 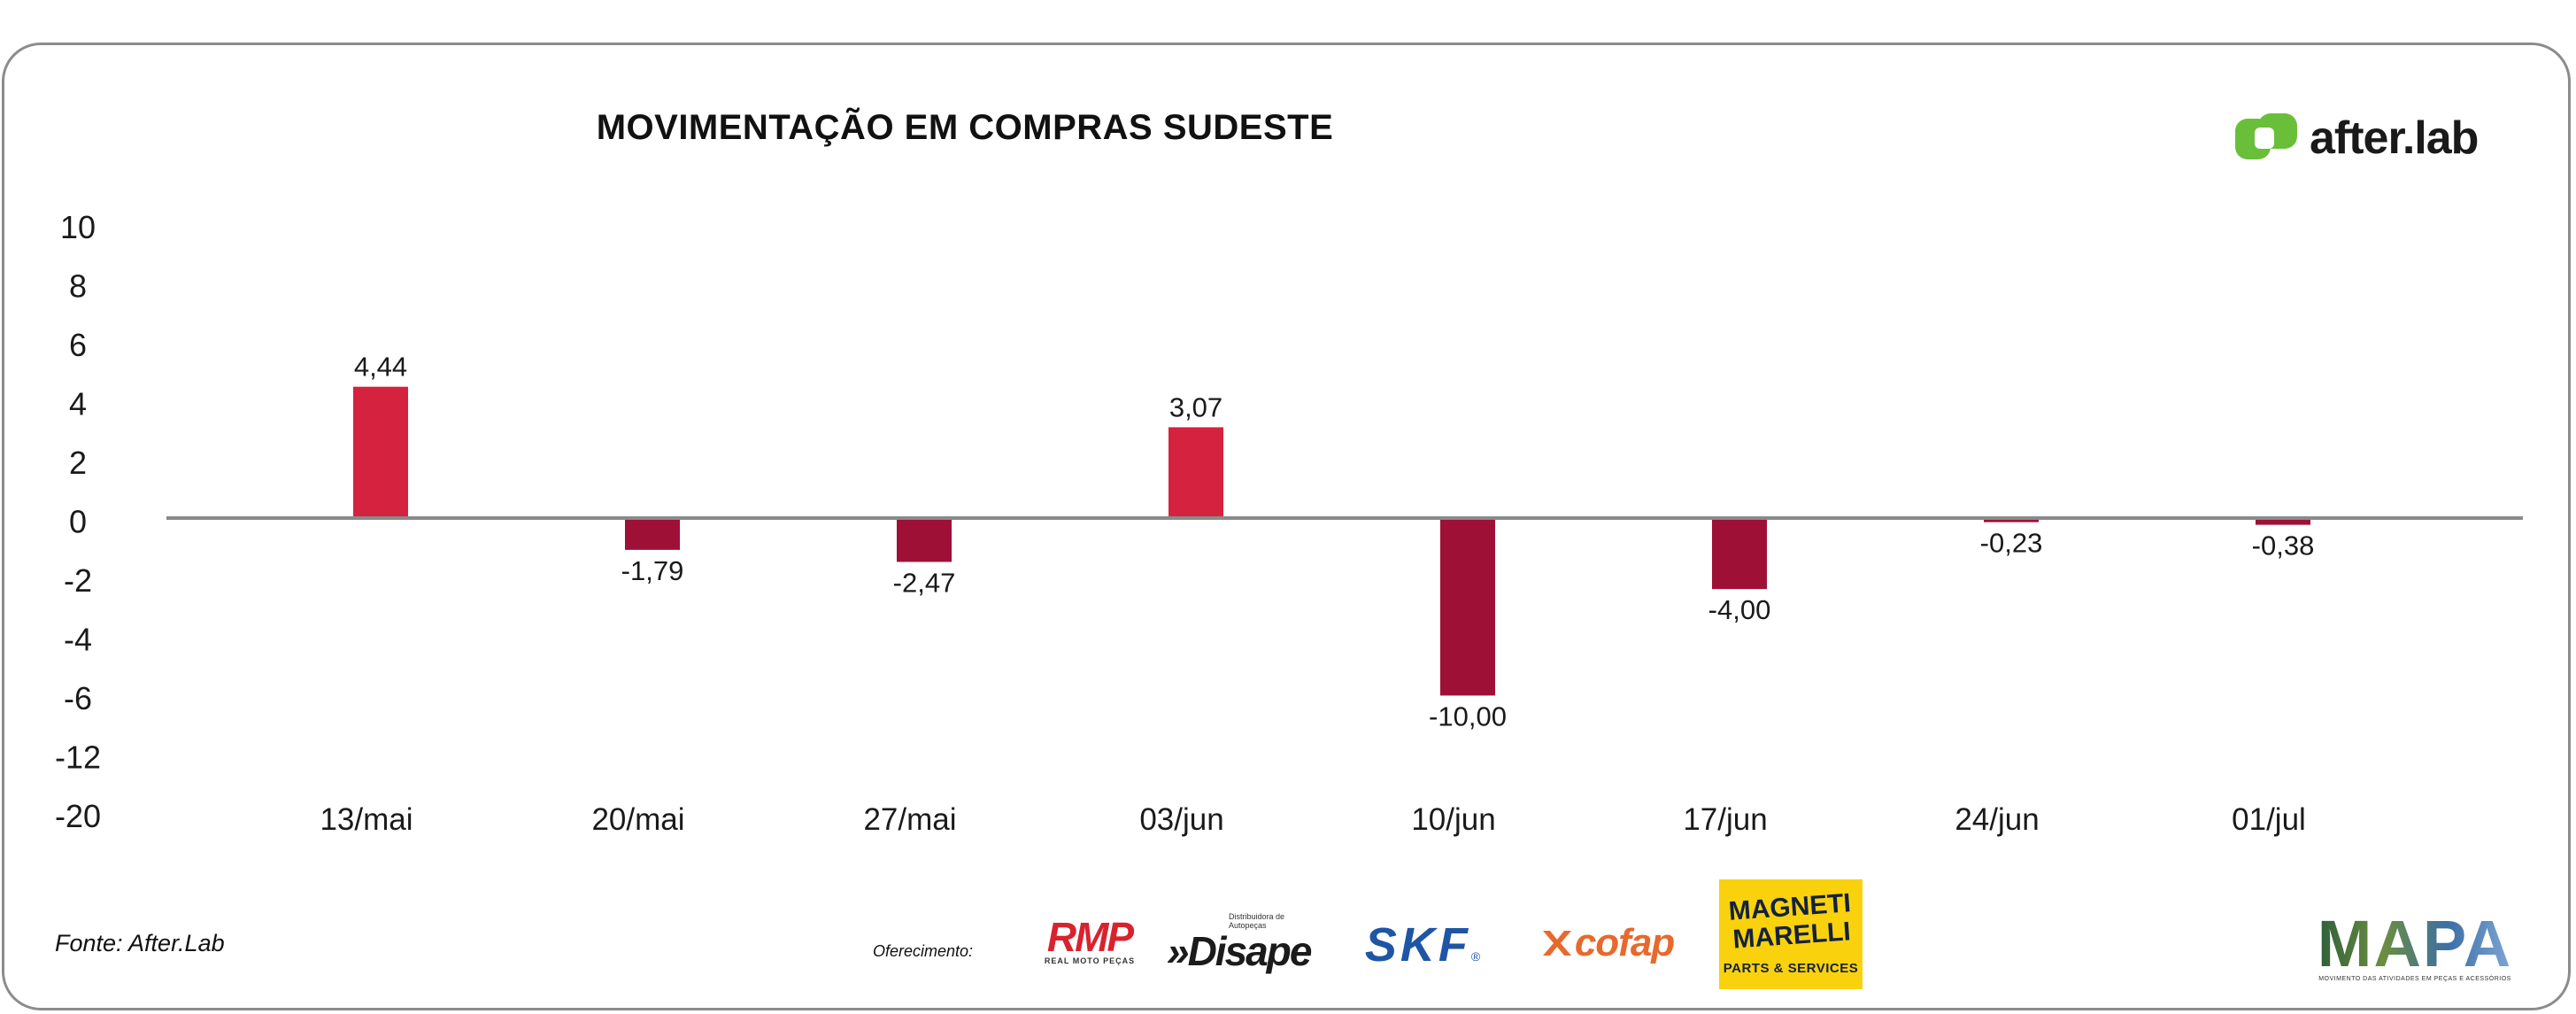 I want to click on bar-20/mai, so click(x=652, y=534).